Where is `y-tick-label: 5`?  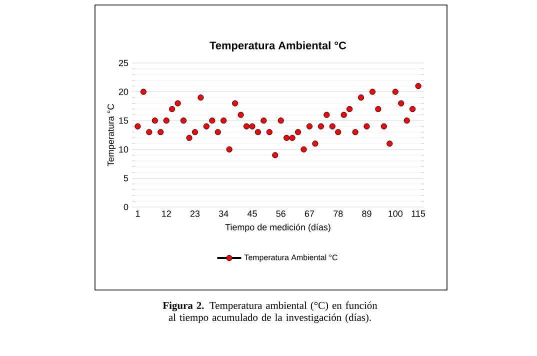
y-tick-label: 5 is located at coordinates (126, 178).